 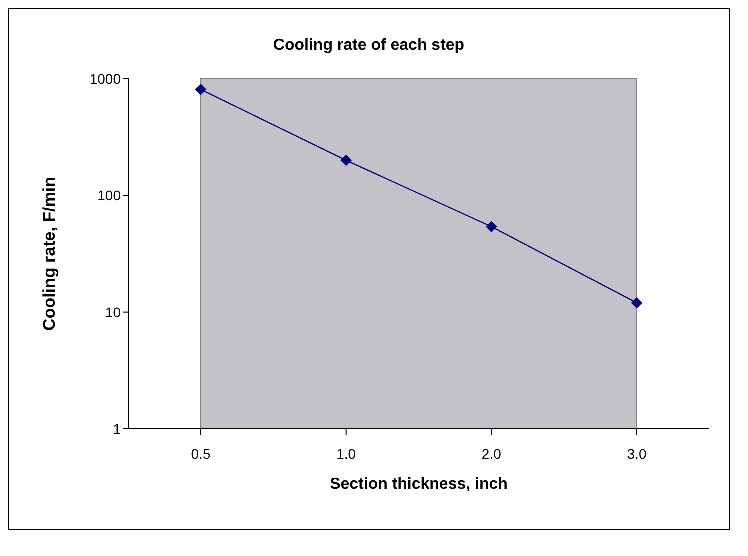 I want to click on x-tick-label: 2.0, so click(x=492, y=454).